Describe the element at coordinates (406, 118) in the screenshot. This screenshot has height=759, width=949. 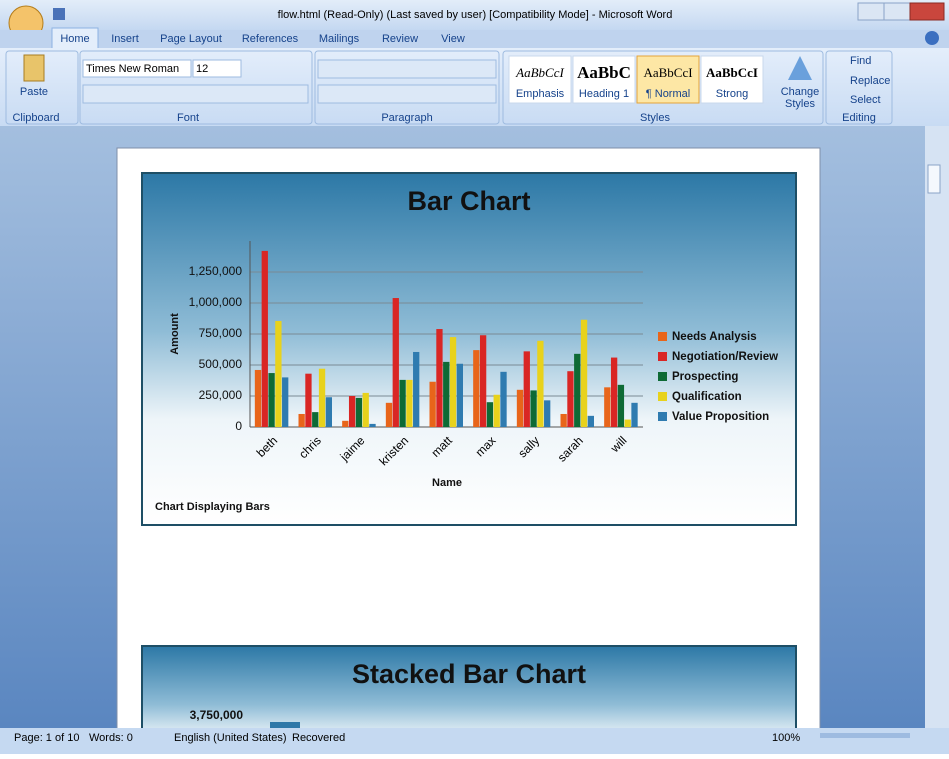
I see `group-label: Paragraph` at that location.